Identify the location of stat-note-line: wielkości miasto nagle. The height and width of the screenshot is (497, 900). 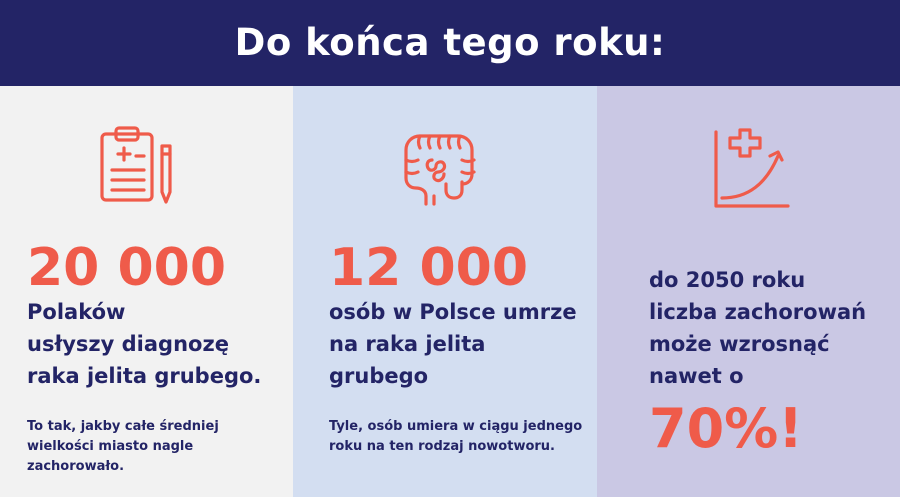
(110, 446).